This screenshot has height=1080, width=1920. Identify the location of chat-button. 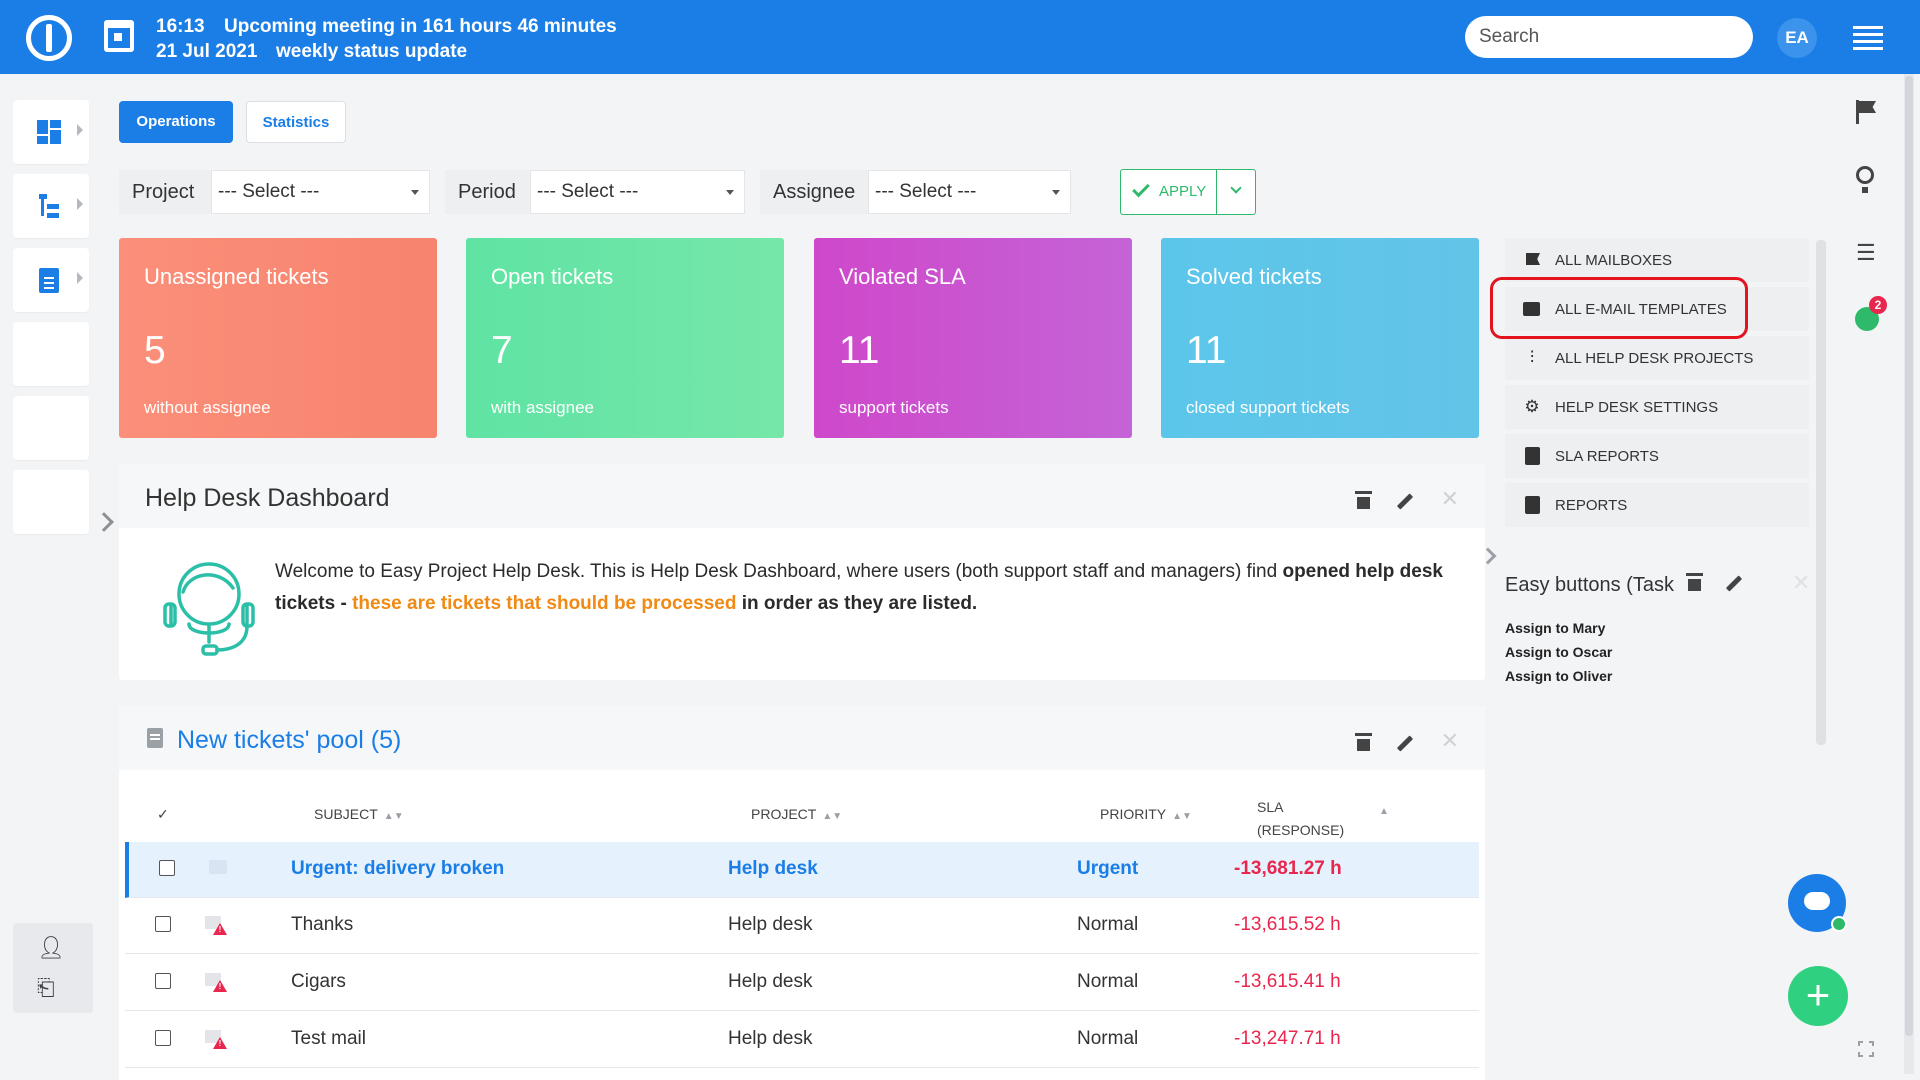
(1817, 903).